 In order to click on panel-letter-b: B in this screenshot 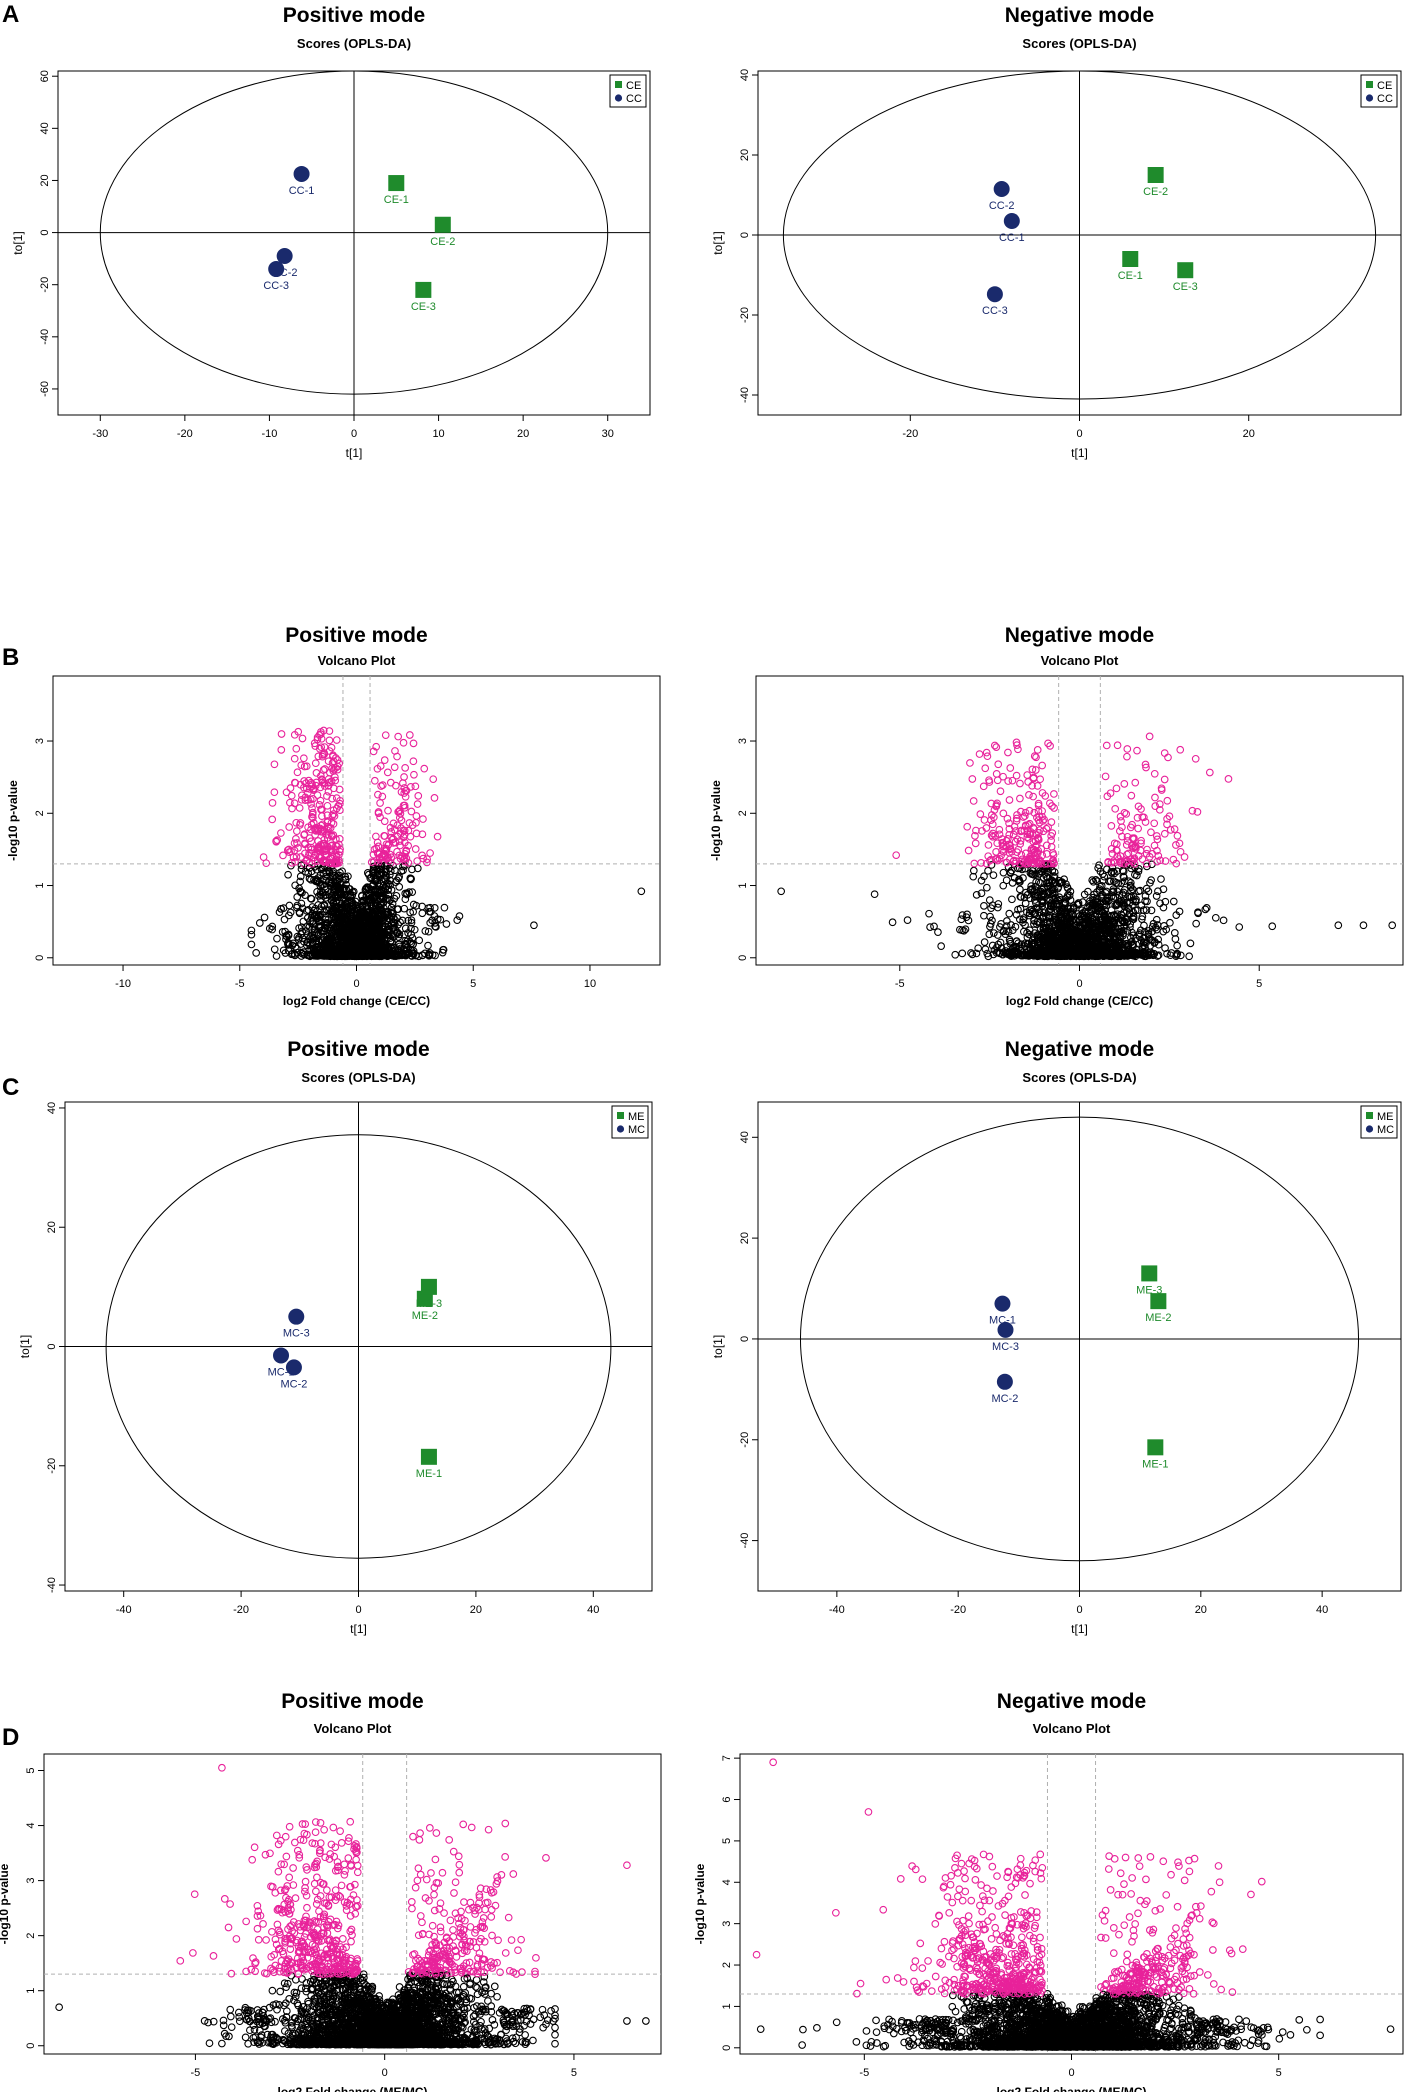, I will do `click(10, 657)`.